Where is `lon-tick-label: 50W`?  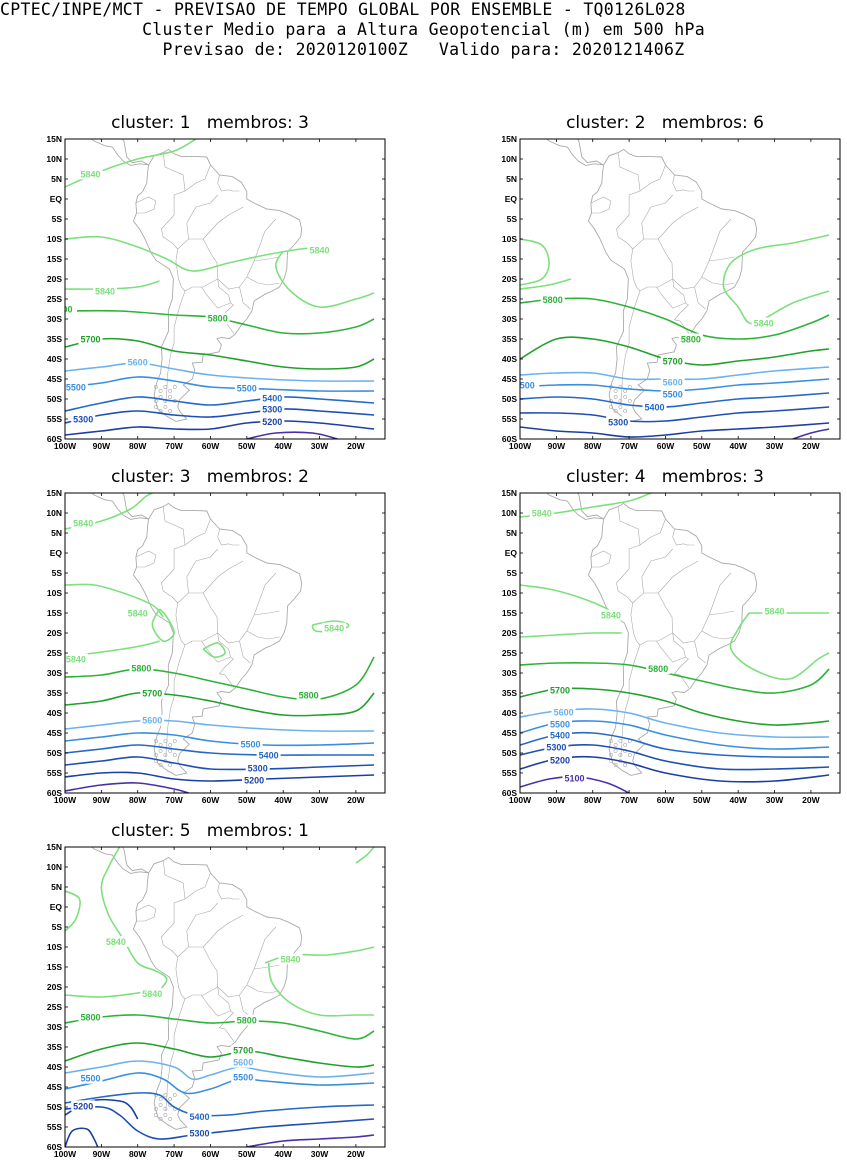 lon-tick-label: 50W is located at coordinates (247, 446).